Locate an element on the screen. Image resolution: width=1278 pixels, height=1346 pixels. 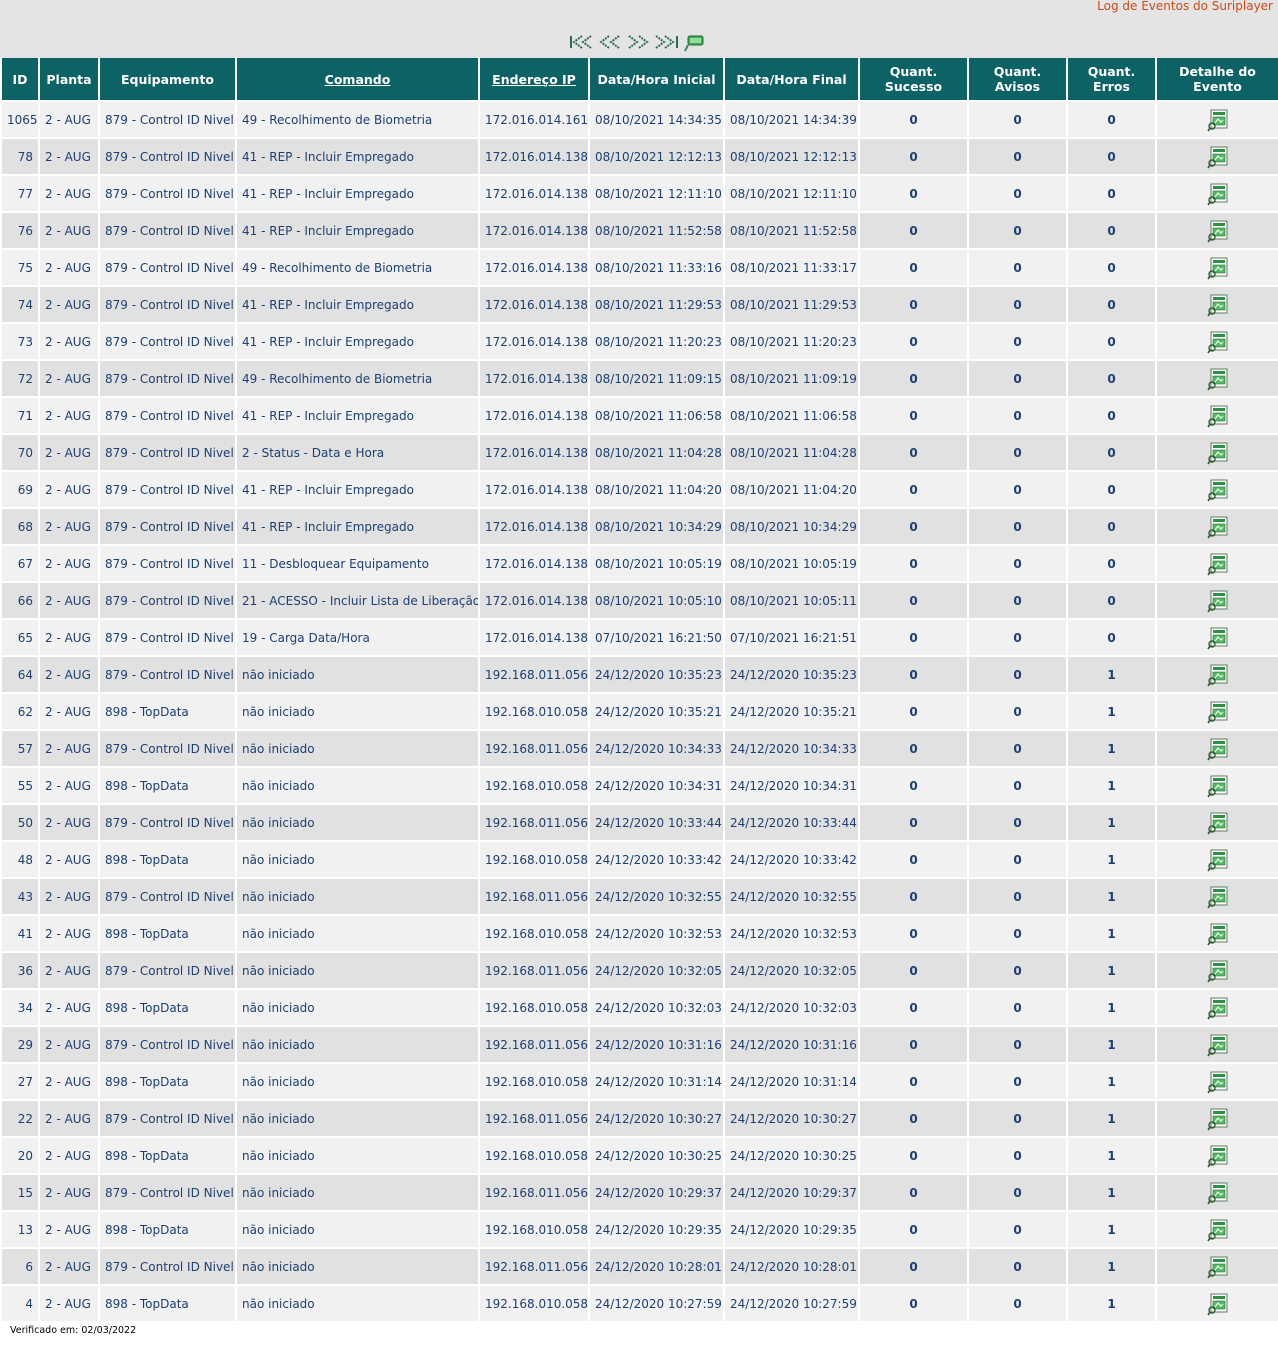
cell-id: 73 is located at coordinates (20, 341).